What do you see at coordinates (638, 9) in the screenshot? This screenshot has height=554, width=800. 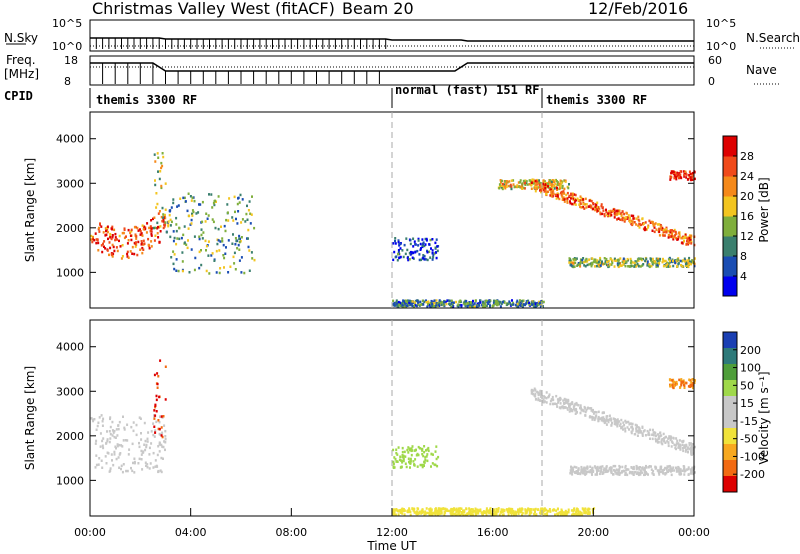 I see `date-title: 12/Feb/2016` at bounding box center [638, 9].